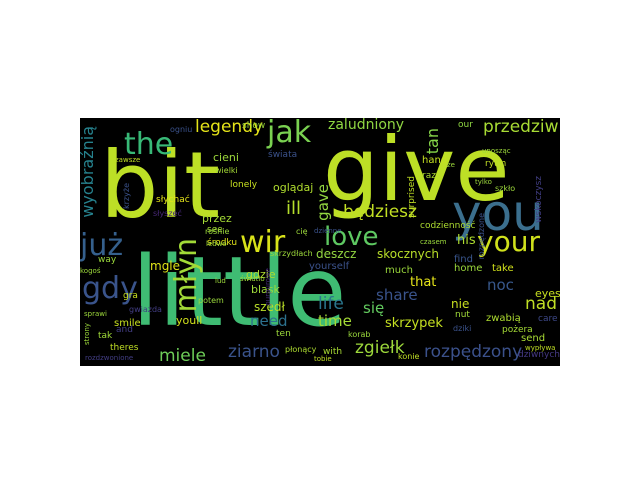 The width and height of the screenshot is (640, 480). I want to click on cloud-word: cieni, so click(226, 157).